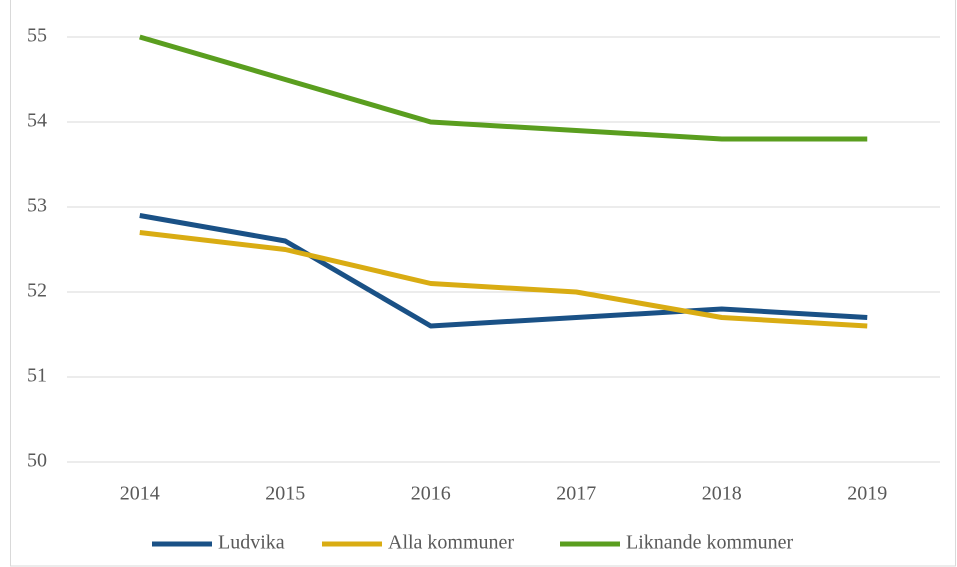  What do you see at coordinates (576, 494) in the screenshot?
I see `x-tick-label: 2017` at bounding box center [576, 494].